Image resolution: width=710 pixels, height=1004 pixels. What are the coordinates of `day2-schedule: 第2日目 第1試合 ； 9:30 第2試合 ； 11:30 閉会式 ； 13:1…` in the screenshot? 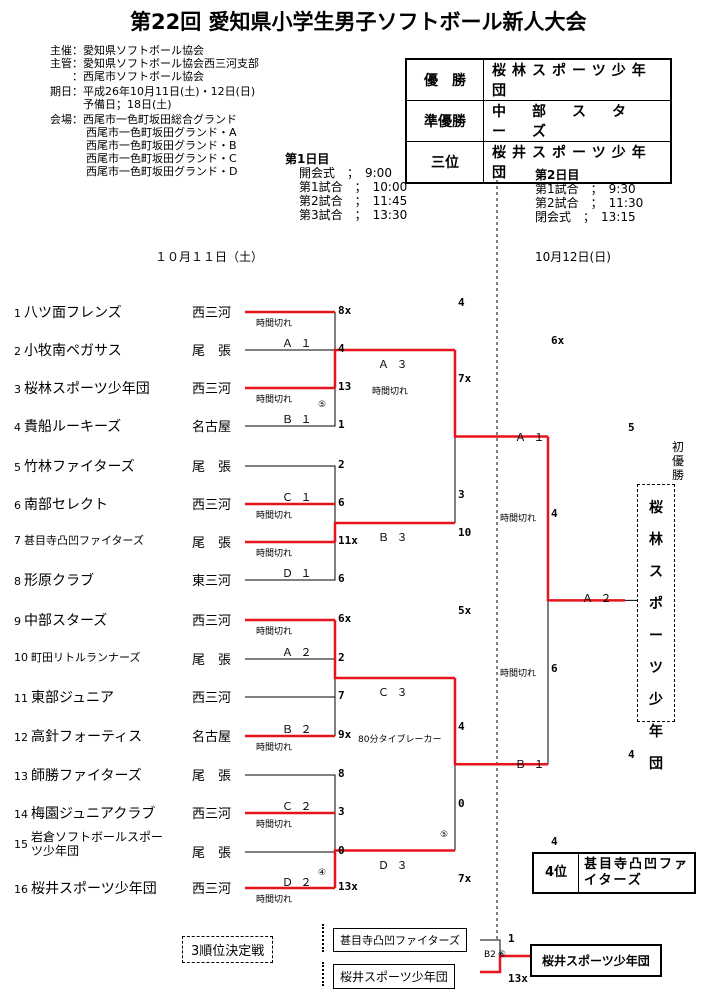 It's located at (589, 196).